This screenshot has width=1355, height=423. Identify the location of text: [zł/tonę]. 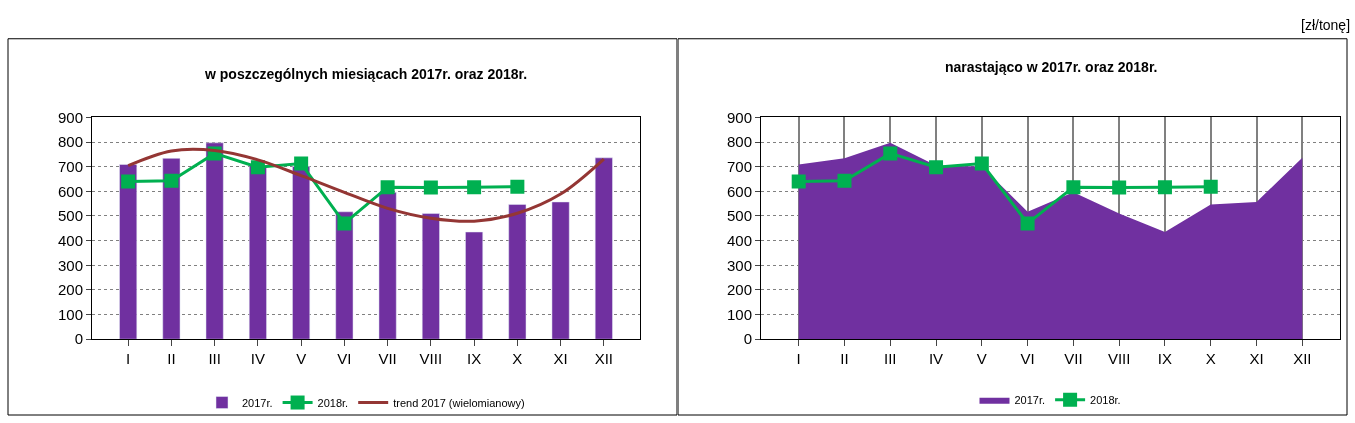
(1326, 25).